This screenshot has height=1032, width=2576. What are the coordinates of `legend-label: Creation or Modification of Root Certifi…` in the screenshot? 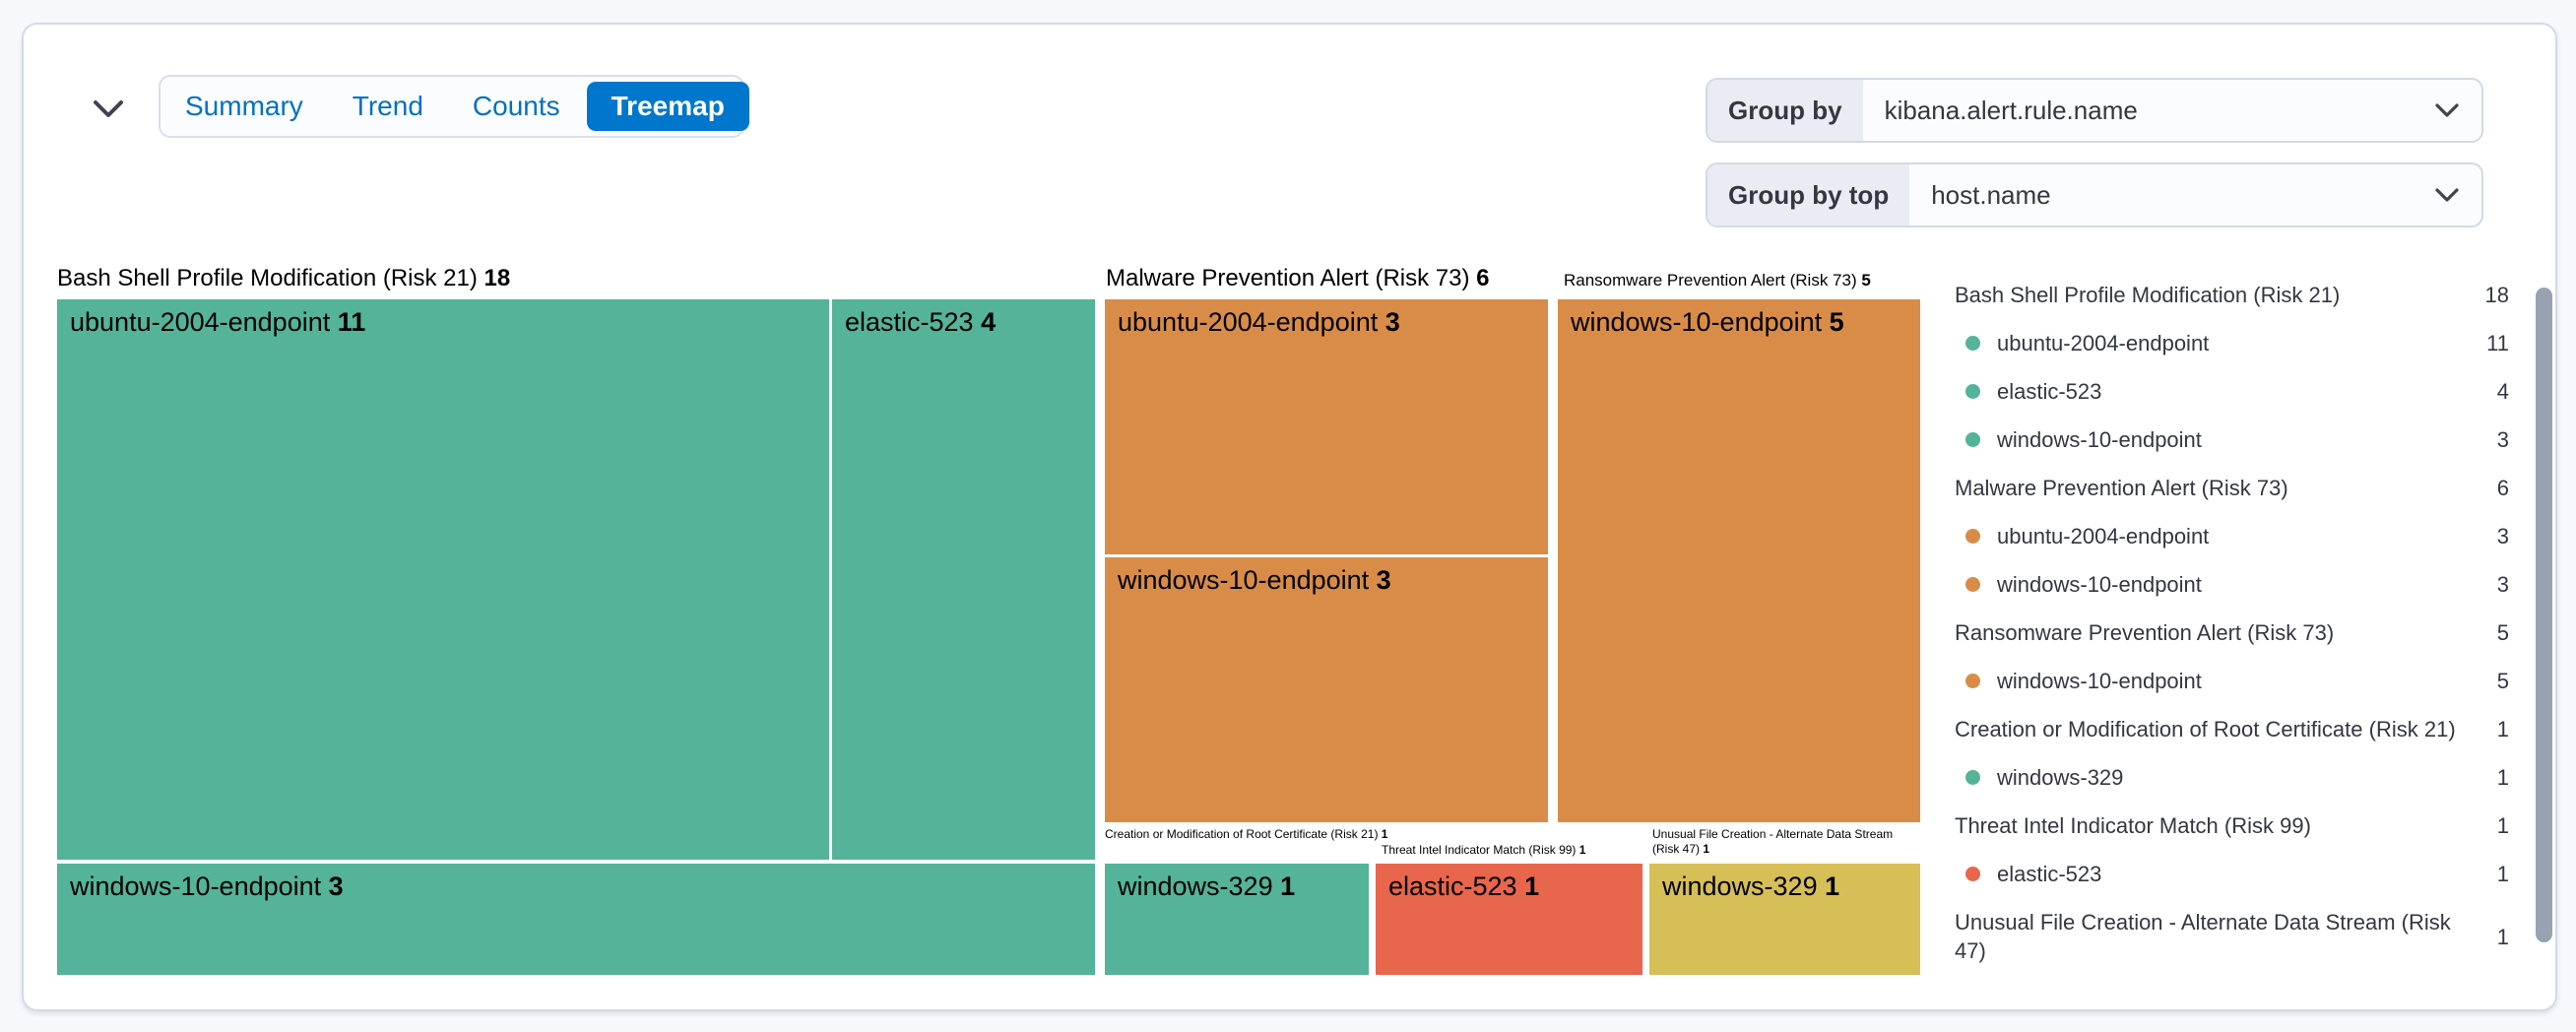 It's located at (2205, 729).